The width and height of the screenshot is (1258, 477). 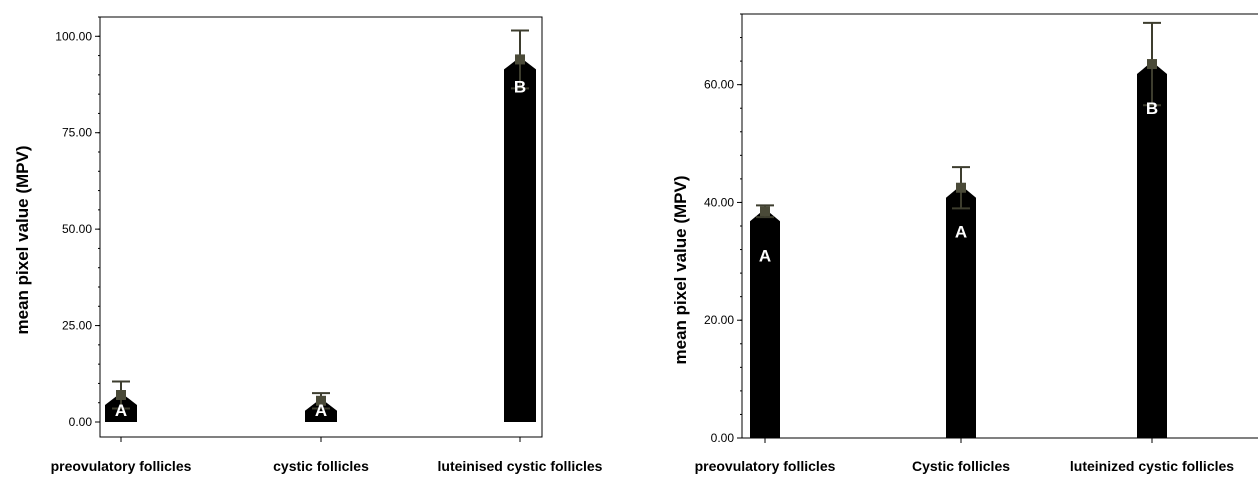 What do you see at coordinates (961, 466) in the screenshot?
I see `right-category-label-1: Cystic follicles` at bounding box center [961, 466].